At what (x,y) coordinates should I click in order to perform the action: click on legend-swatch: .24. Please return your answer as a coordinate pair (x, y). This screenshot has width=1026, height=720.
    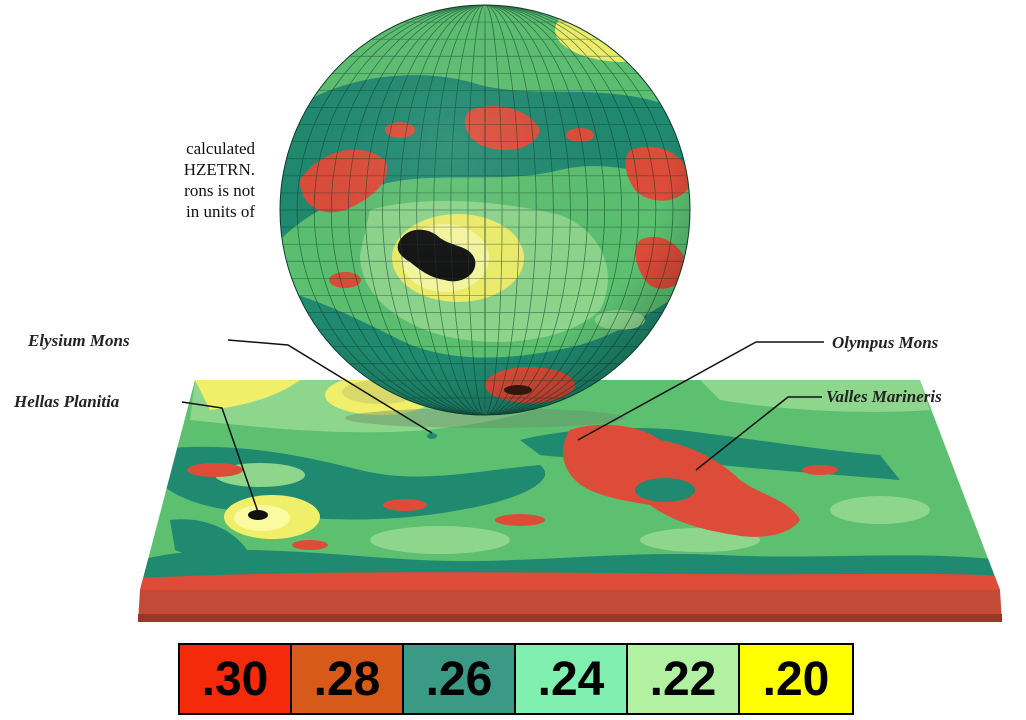
    Looking at the image, I should click on (572, 679).